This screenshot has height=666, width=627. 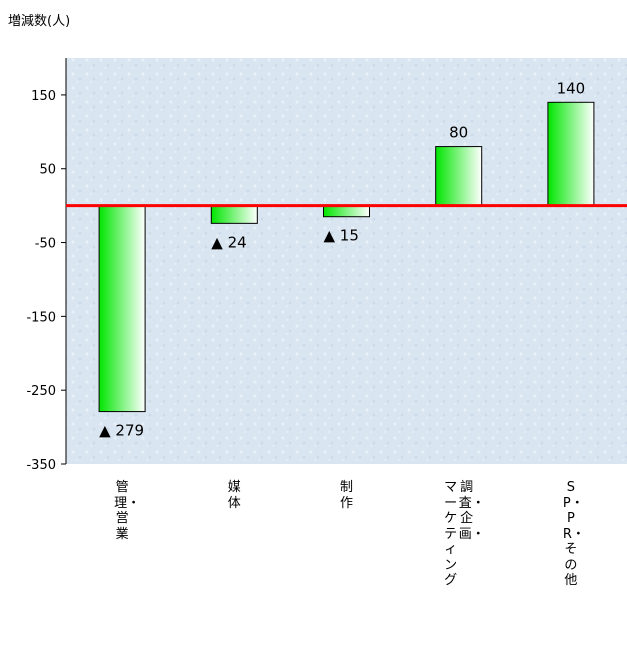 I want to click on y-tick-label: 50, so click(x=47, y=170).